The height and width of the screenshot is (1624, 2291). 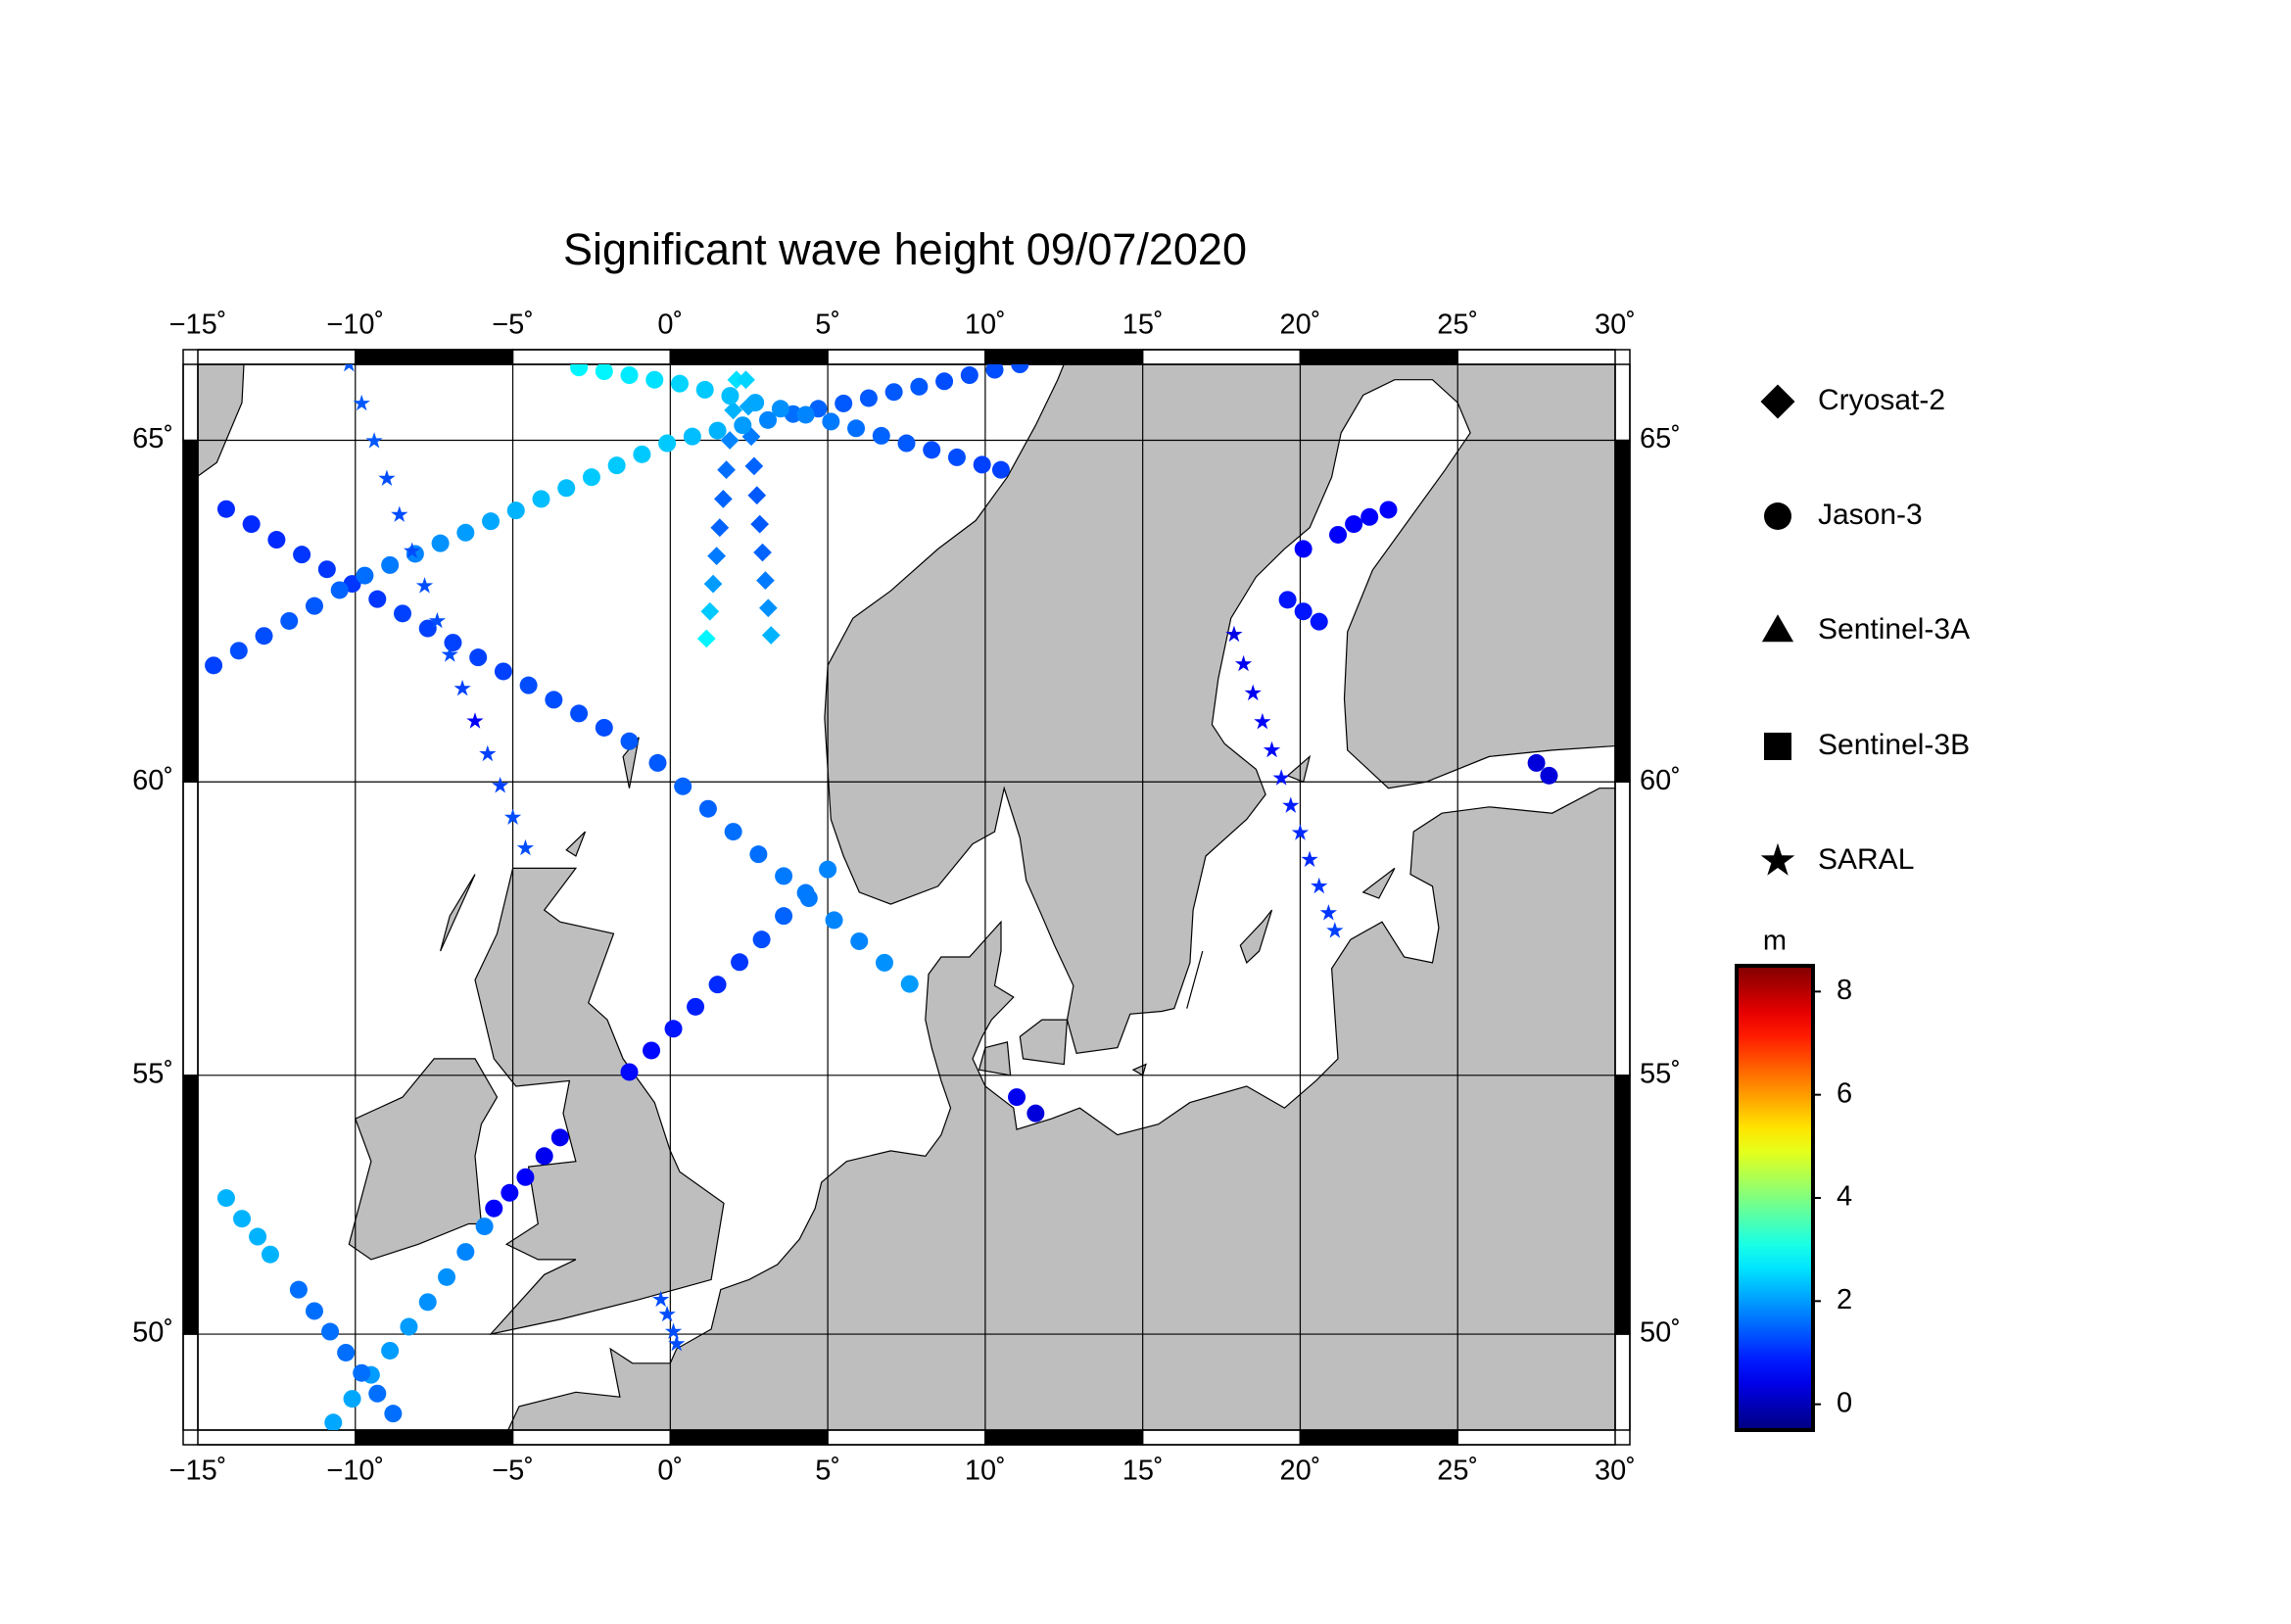 What do you see at coordinates (1615, 325) in the screenshot?
I see `x-tick-label: 30˚` at bounding box center [1615, 325].